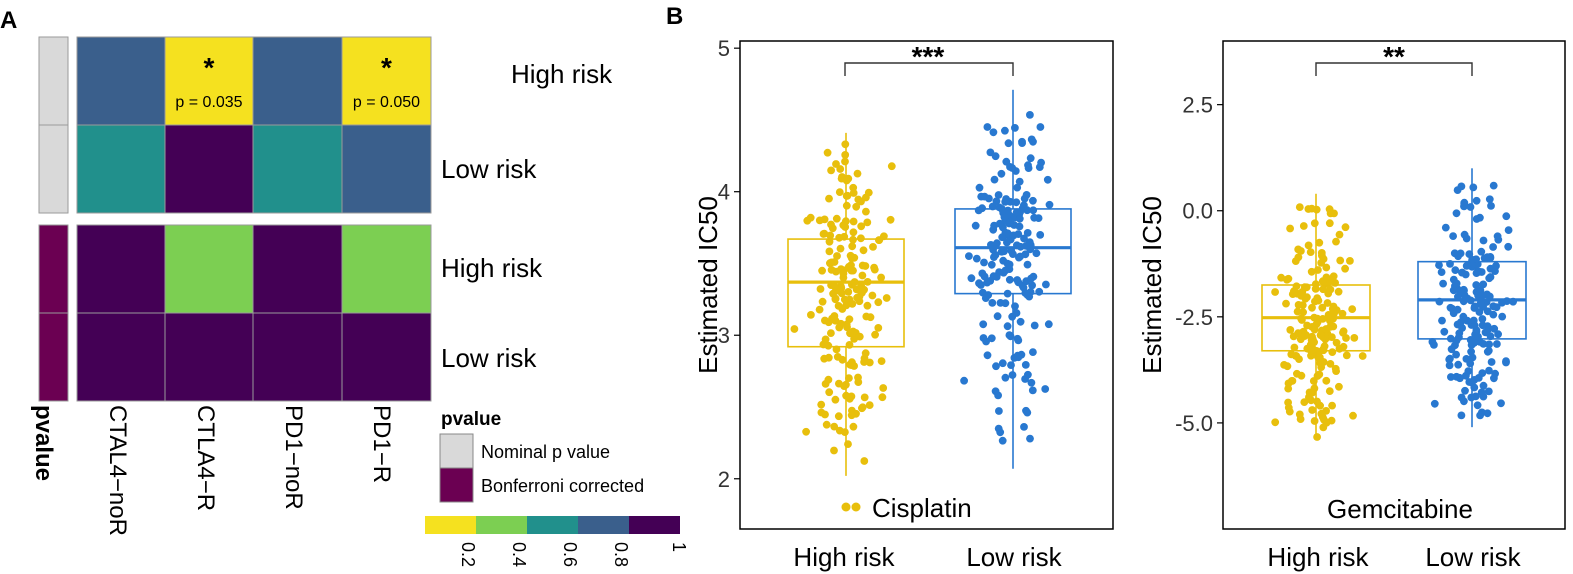 The width and height of the screenshot is (1573, 574). Describe the element at coordinates (1013, 251) in the screenshot. I see `low-risk-box` at that location.